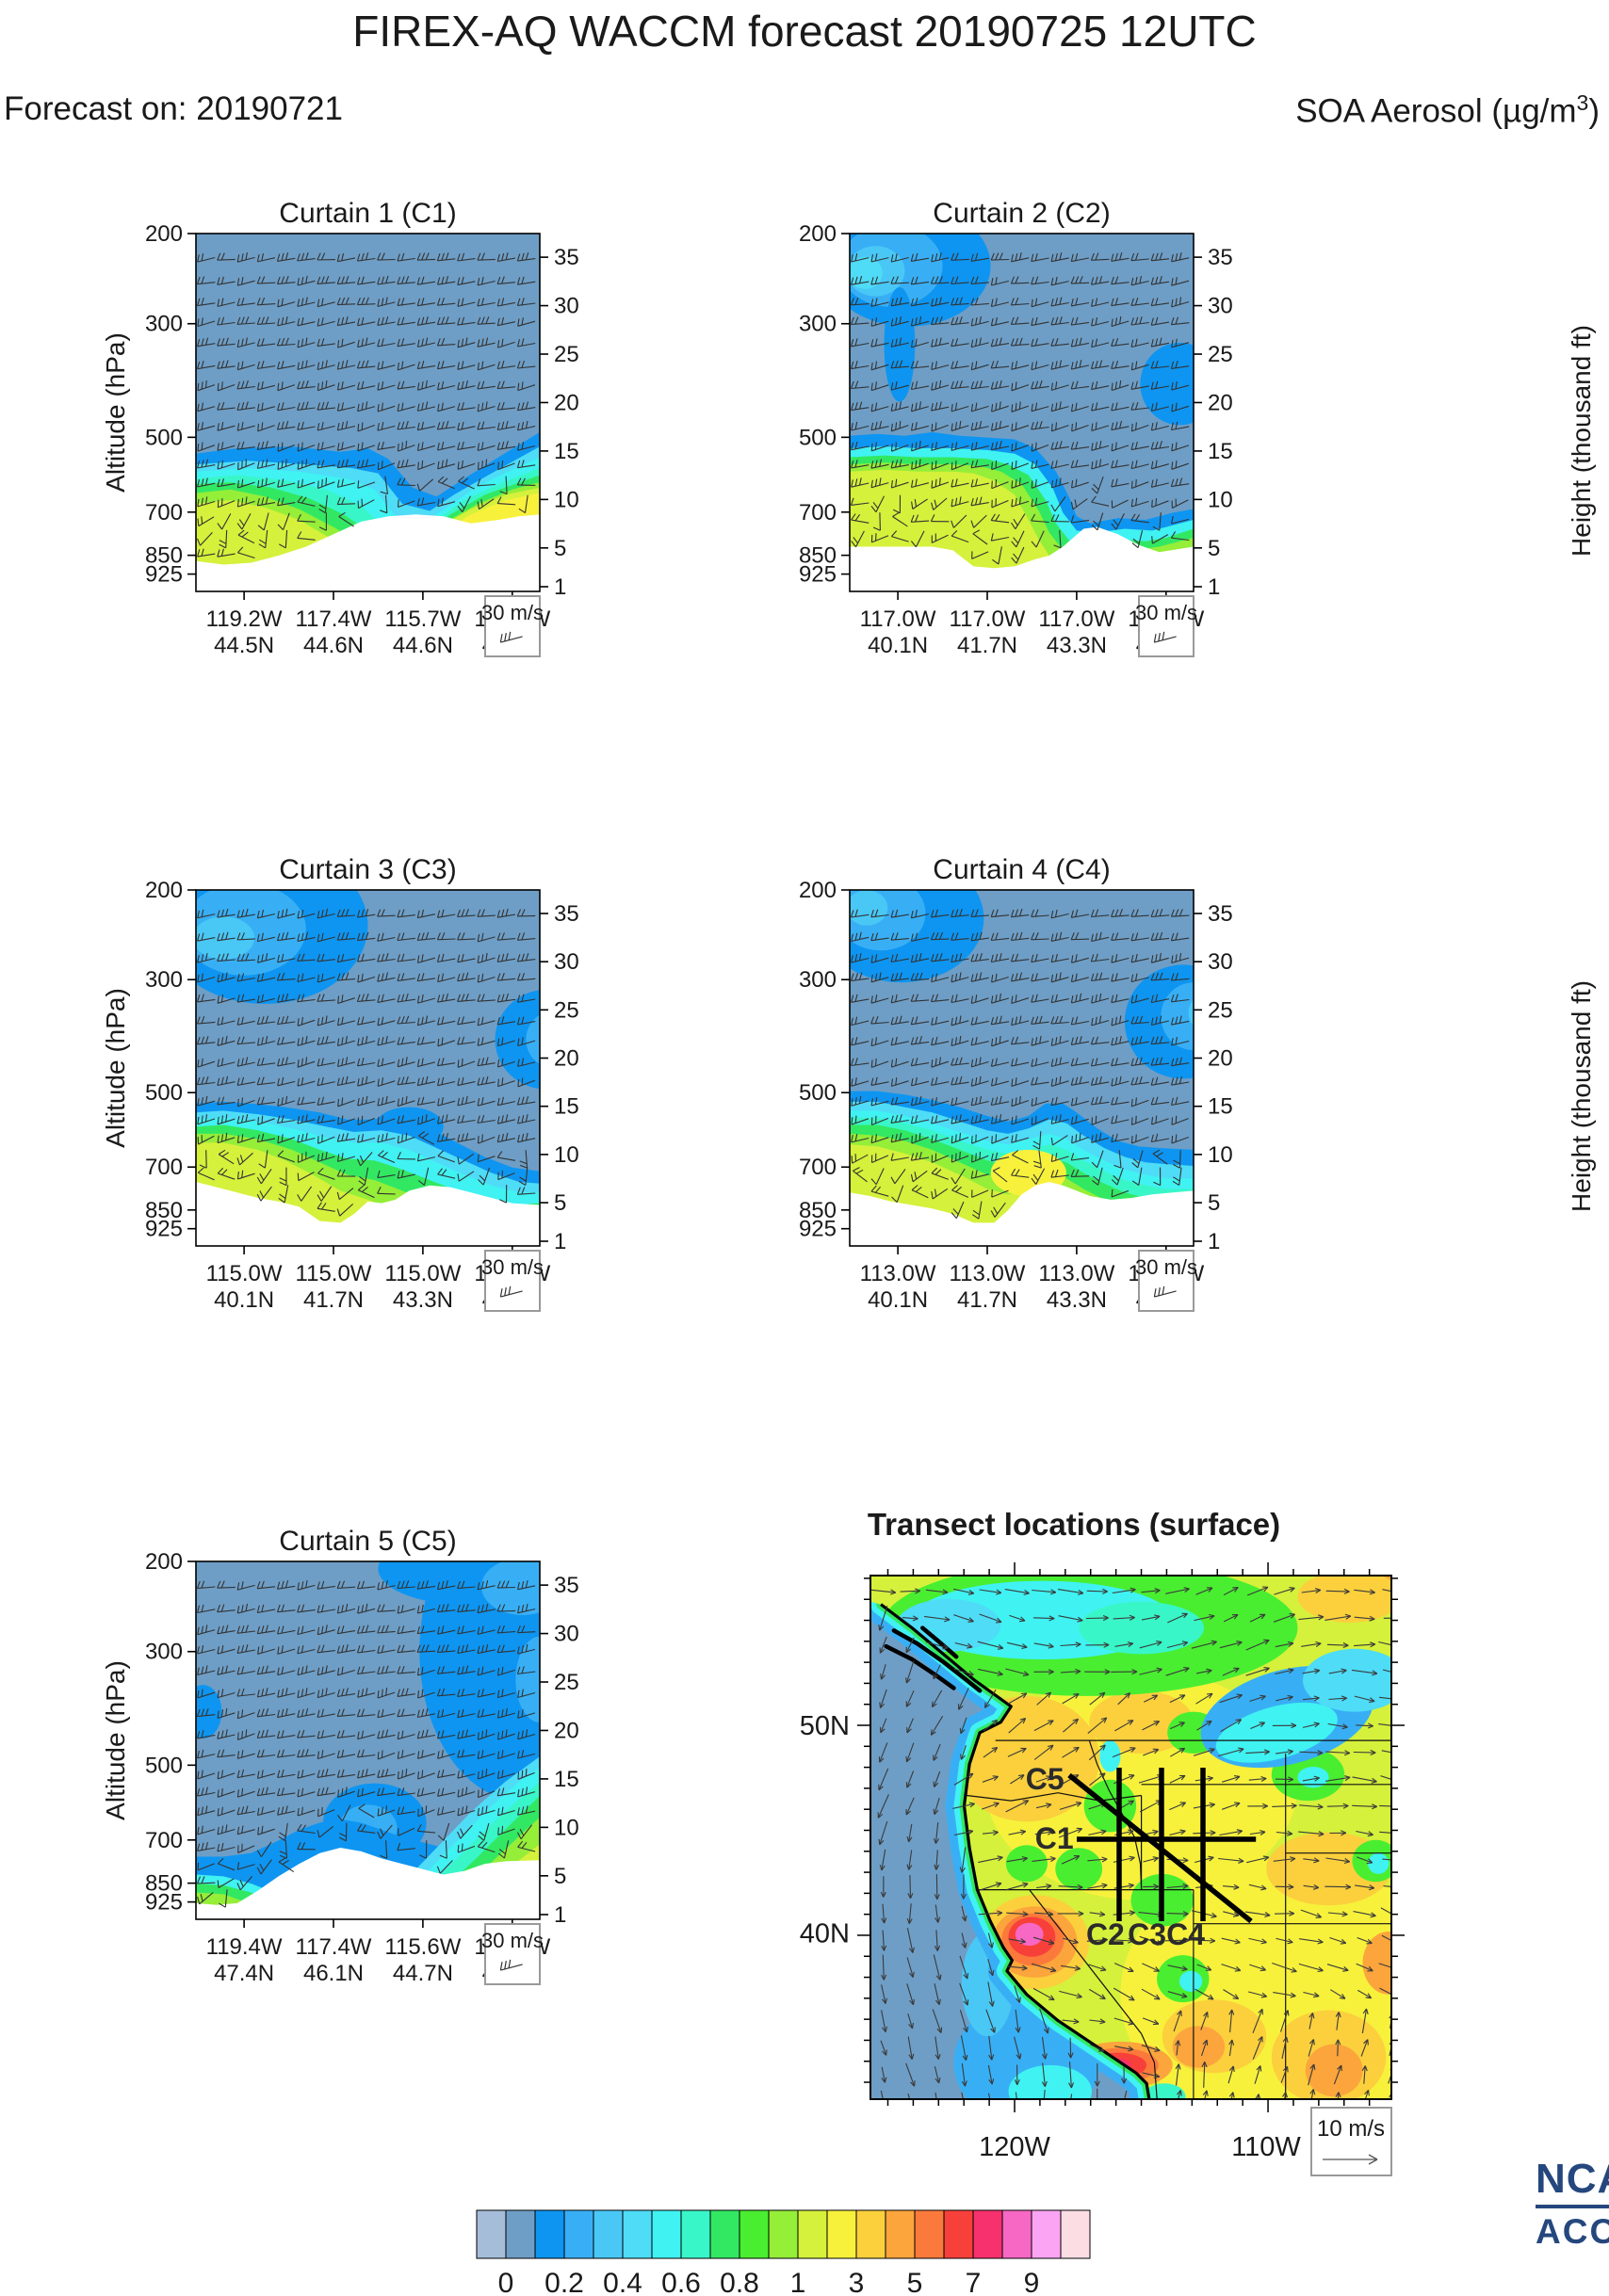 The width and height of the screenshot is (1609, 2296). Describe the element at coordinates (818, 1210) in the screenshot. I see `pressure-tick-label: 850` at that location.